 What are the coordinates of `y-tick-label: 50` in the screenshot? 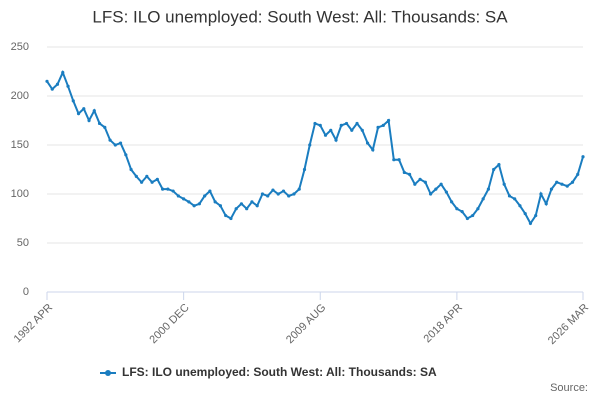 It's located at (23, 243).